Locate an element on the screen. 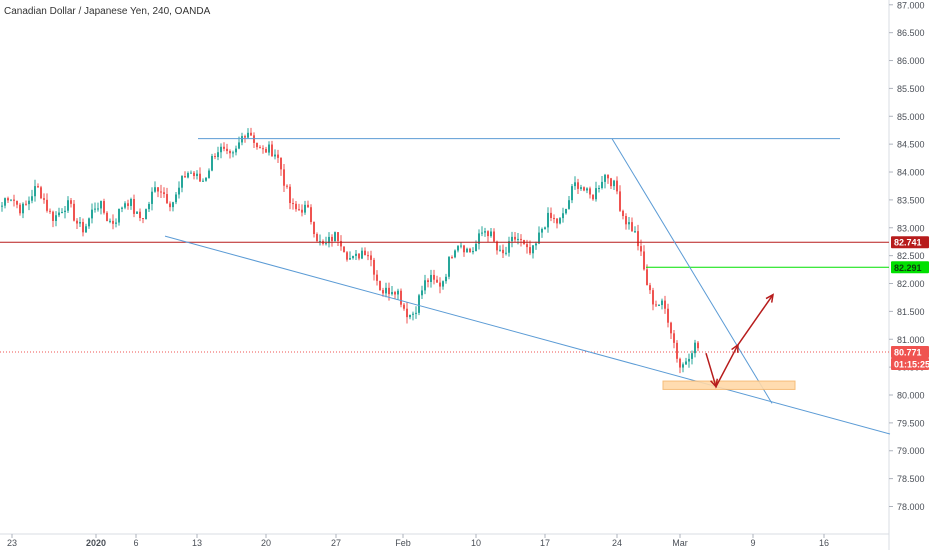 Image resolution: width=932 pixels, height=555 pixels. x-tick-label: 2020 is located at coordinates (96, 543).